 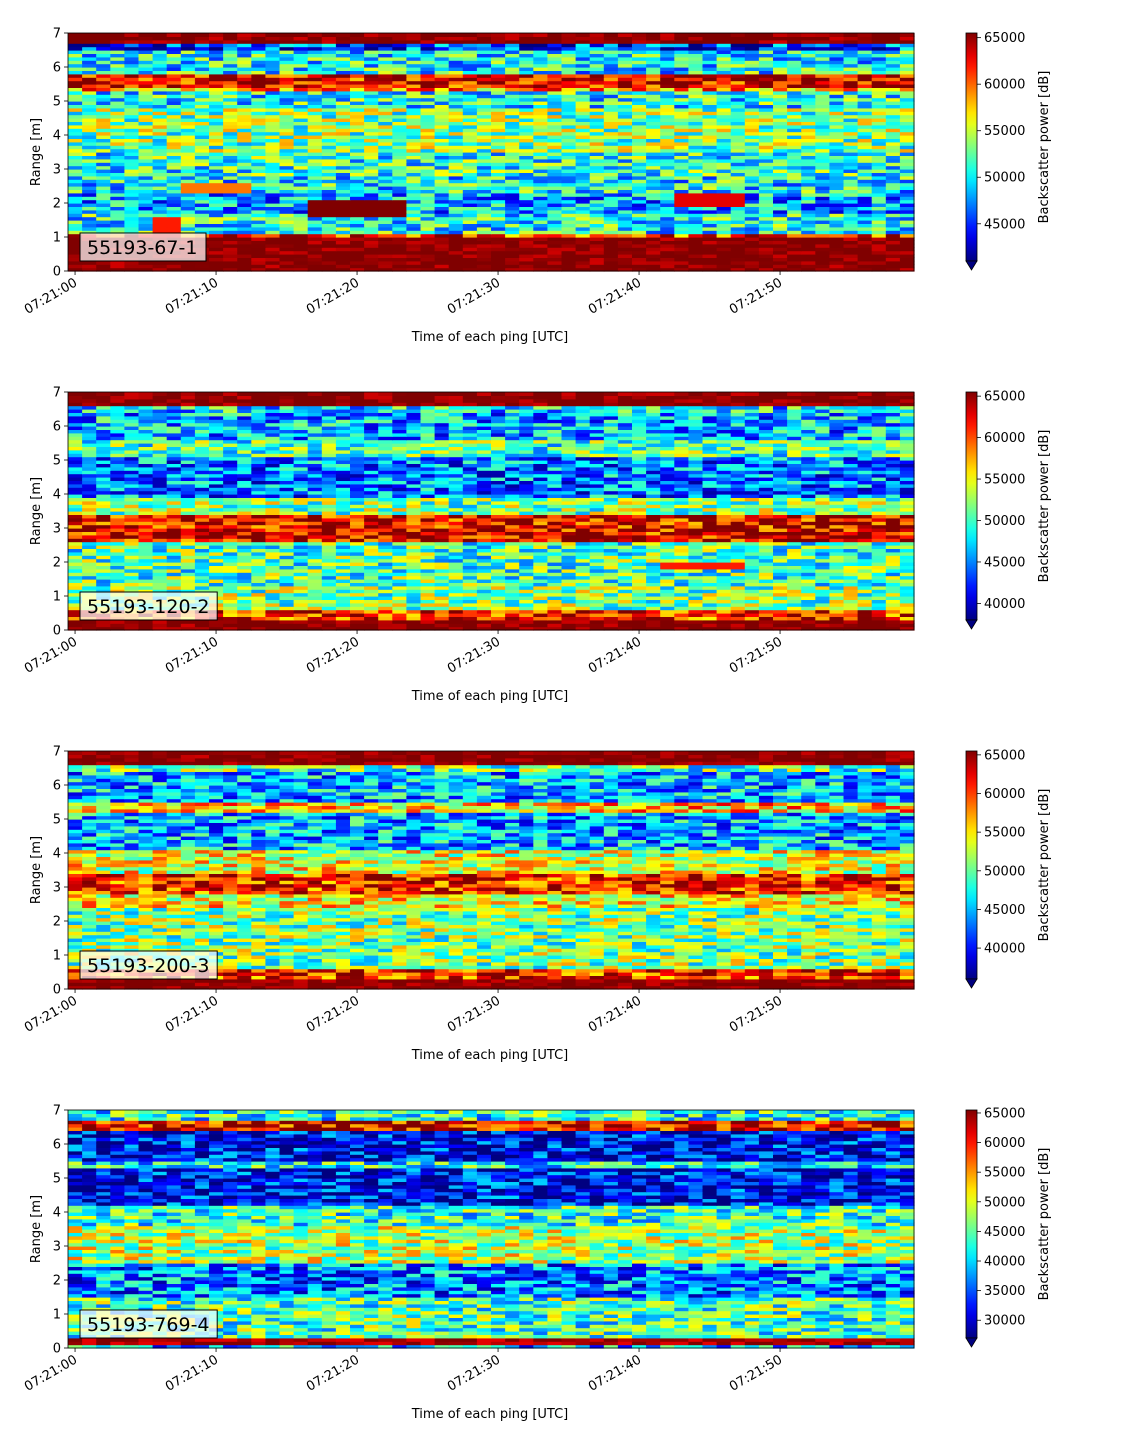 I want to click on x-tick-label: 07:21:30, so click(x=474, y=296).